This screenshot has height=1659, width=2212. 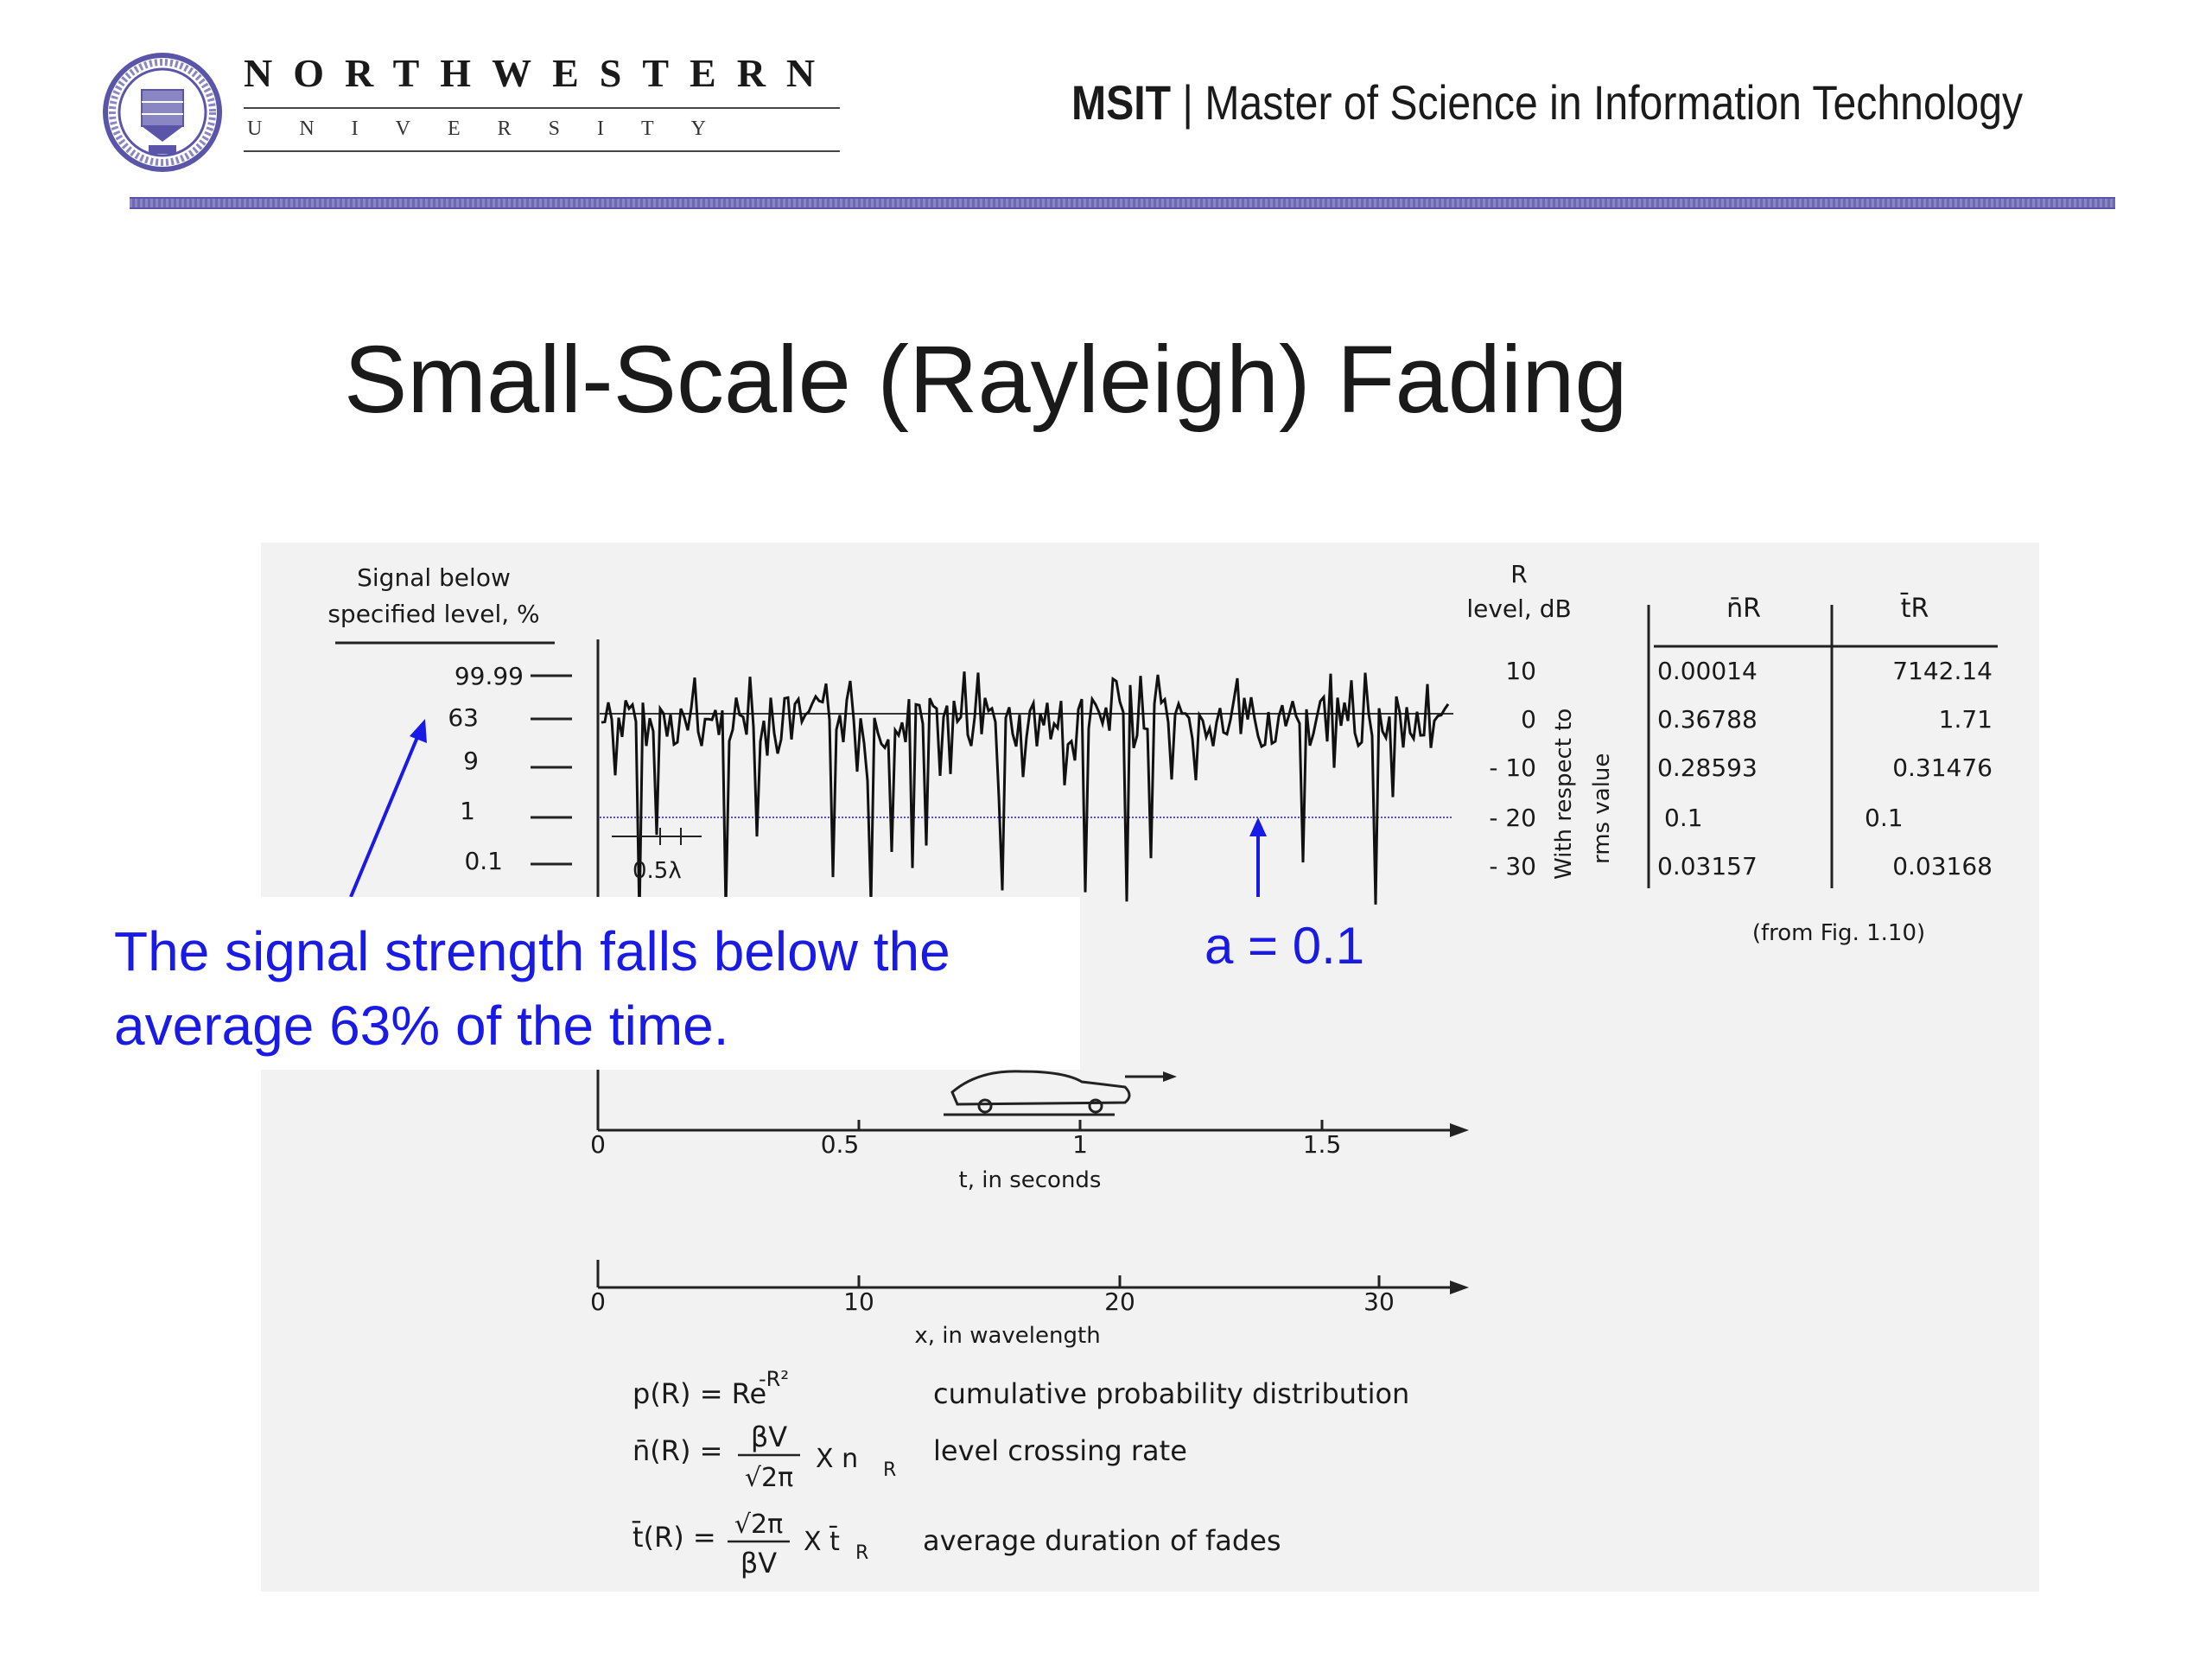 I want to click on right-axis-ticks: 10 0 - 10 - 20 - 30, so click(x=1512, y=768).